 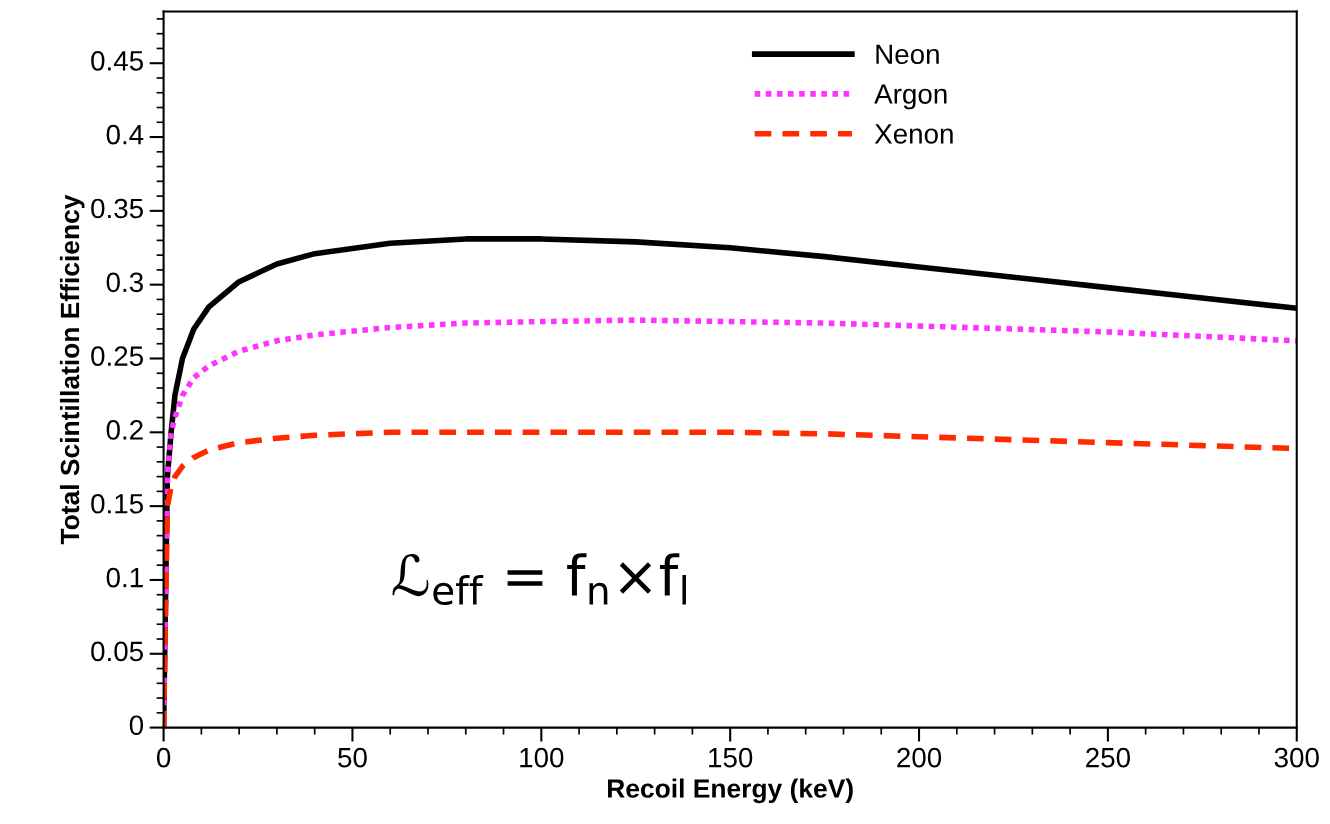 What do you see at coordinates (919, 757) in the screenshot?
I see `x-tick-label: 200` at bounding box center [919, 757].